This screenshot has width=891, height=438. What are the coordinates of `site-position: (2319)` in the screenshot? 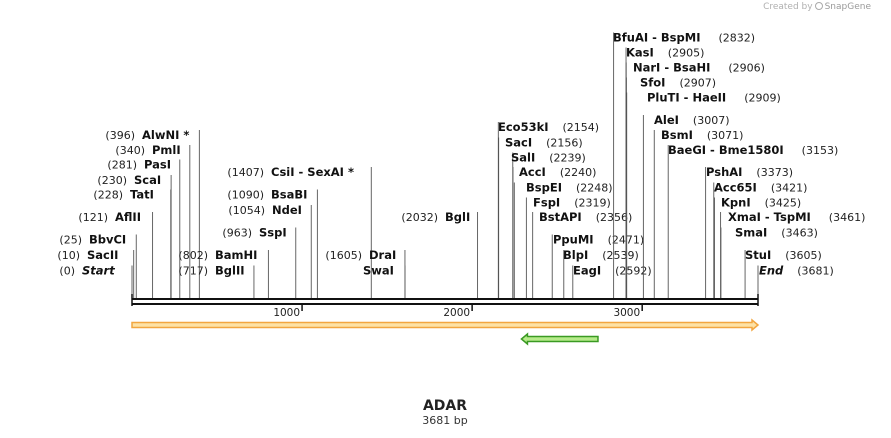 It's located at (592, 203).